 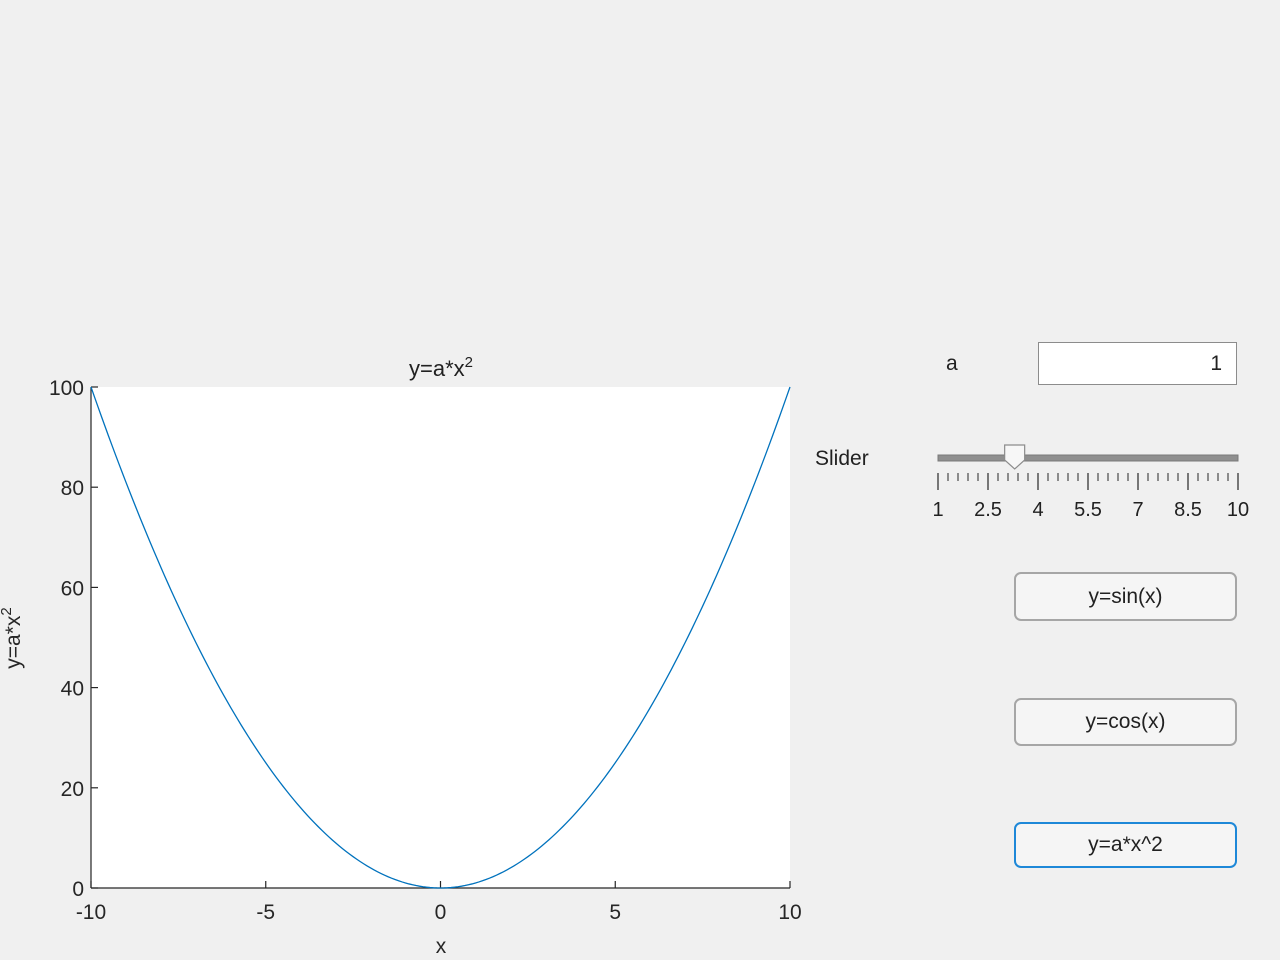 I want to click on ax2-button-label: y=a*x^2, so click(x=1125, y=844).